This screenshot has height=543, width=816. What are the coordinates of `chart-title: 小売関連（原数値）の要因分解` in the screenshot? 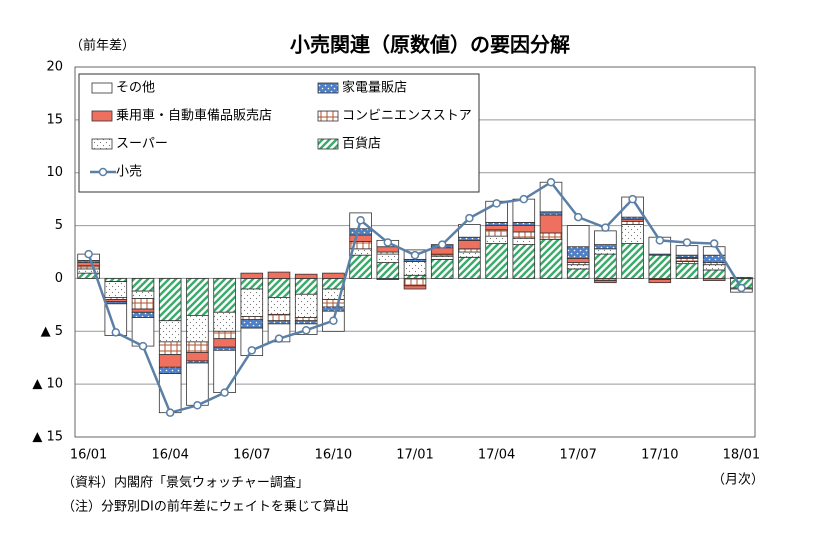 It's located at (430, 45).